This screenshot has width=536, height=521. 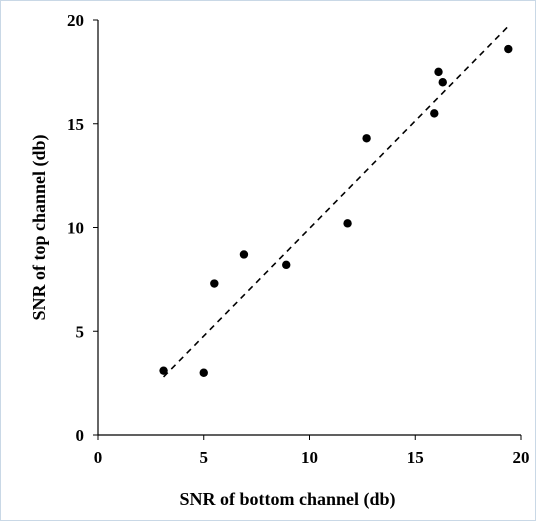 I want to click on y-axis-title: SNR of top channel (db), so click(x=39, y=227).